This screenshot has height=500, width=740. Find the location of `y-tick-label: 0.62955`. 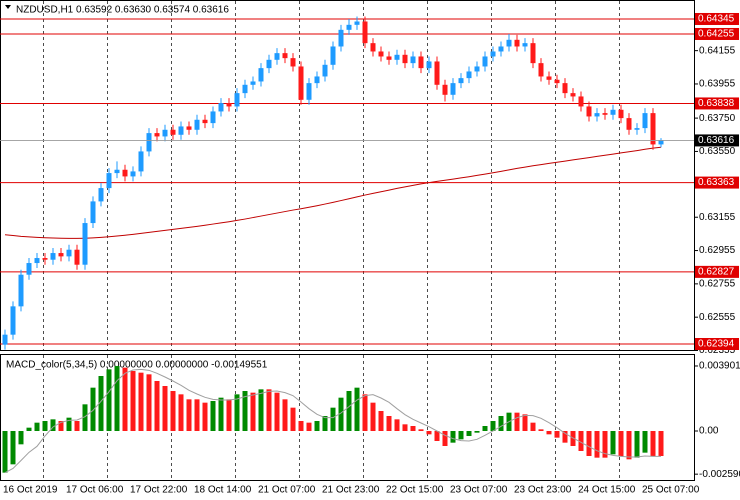

y-tick-label: 0.62955 is located at coordinates (717, 250).